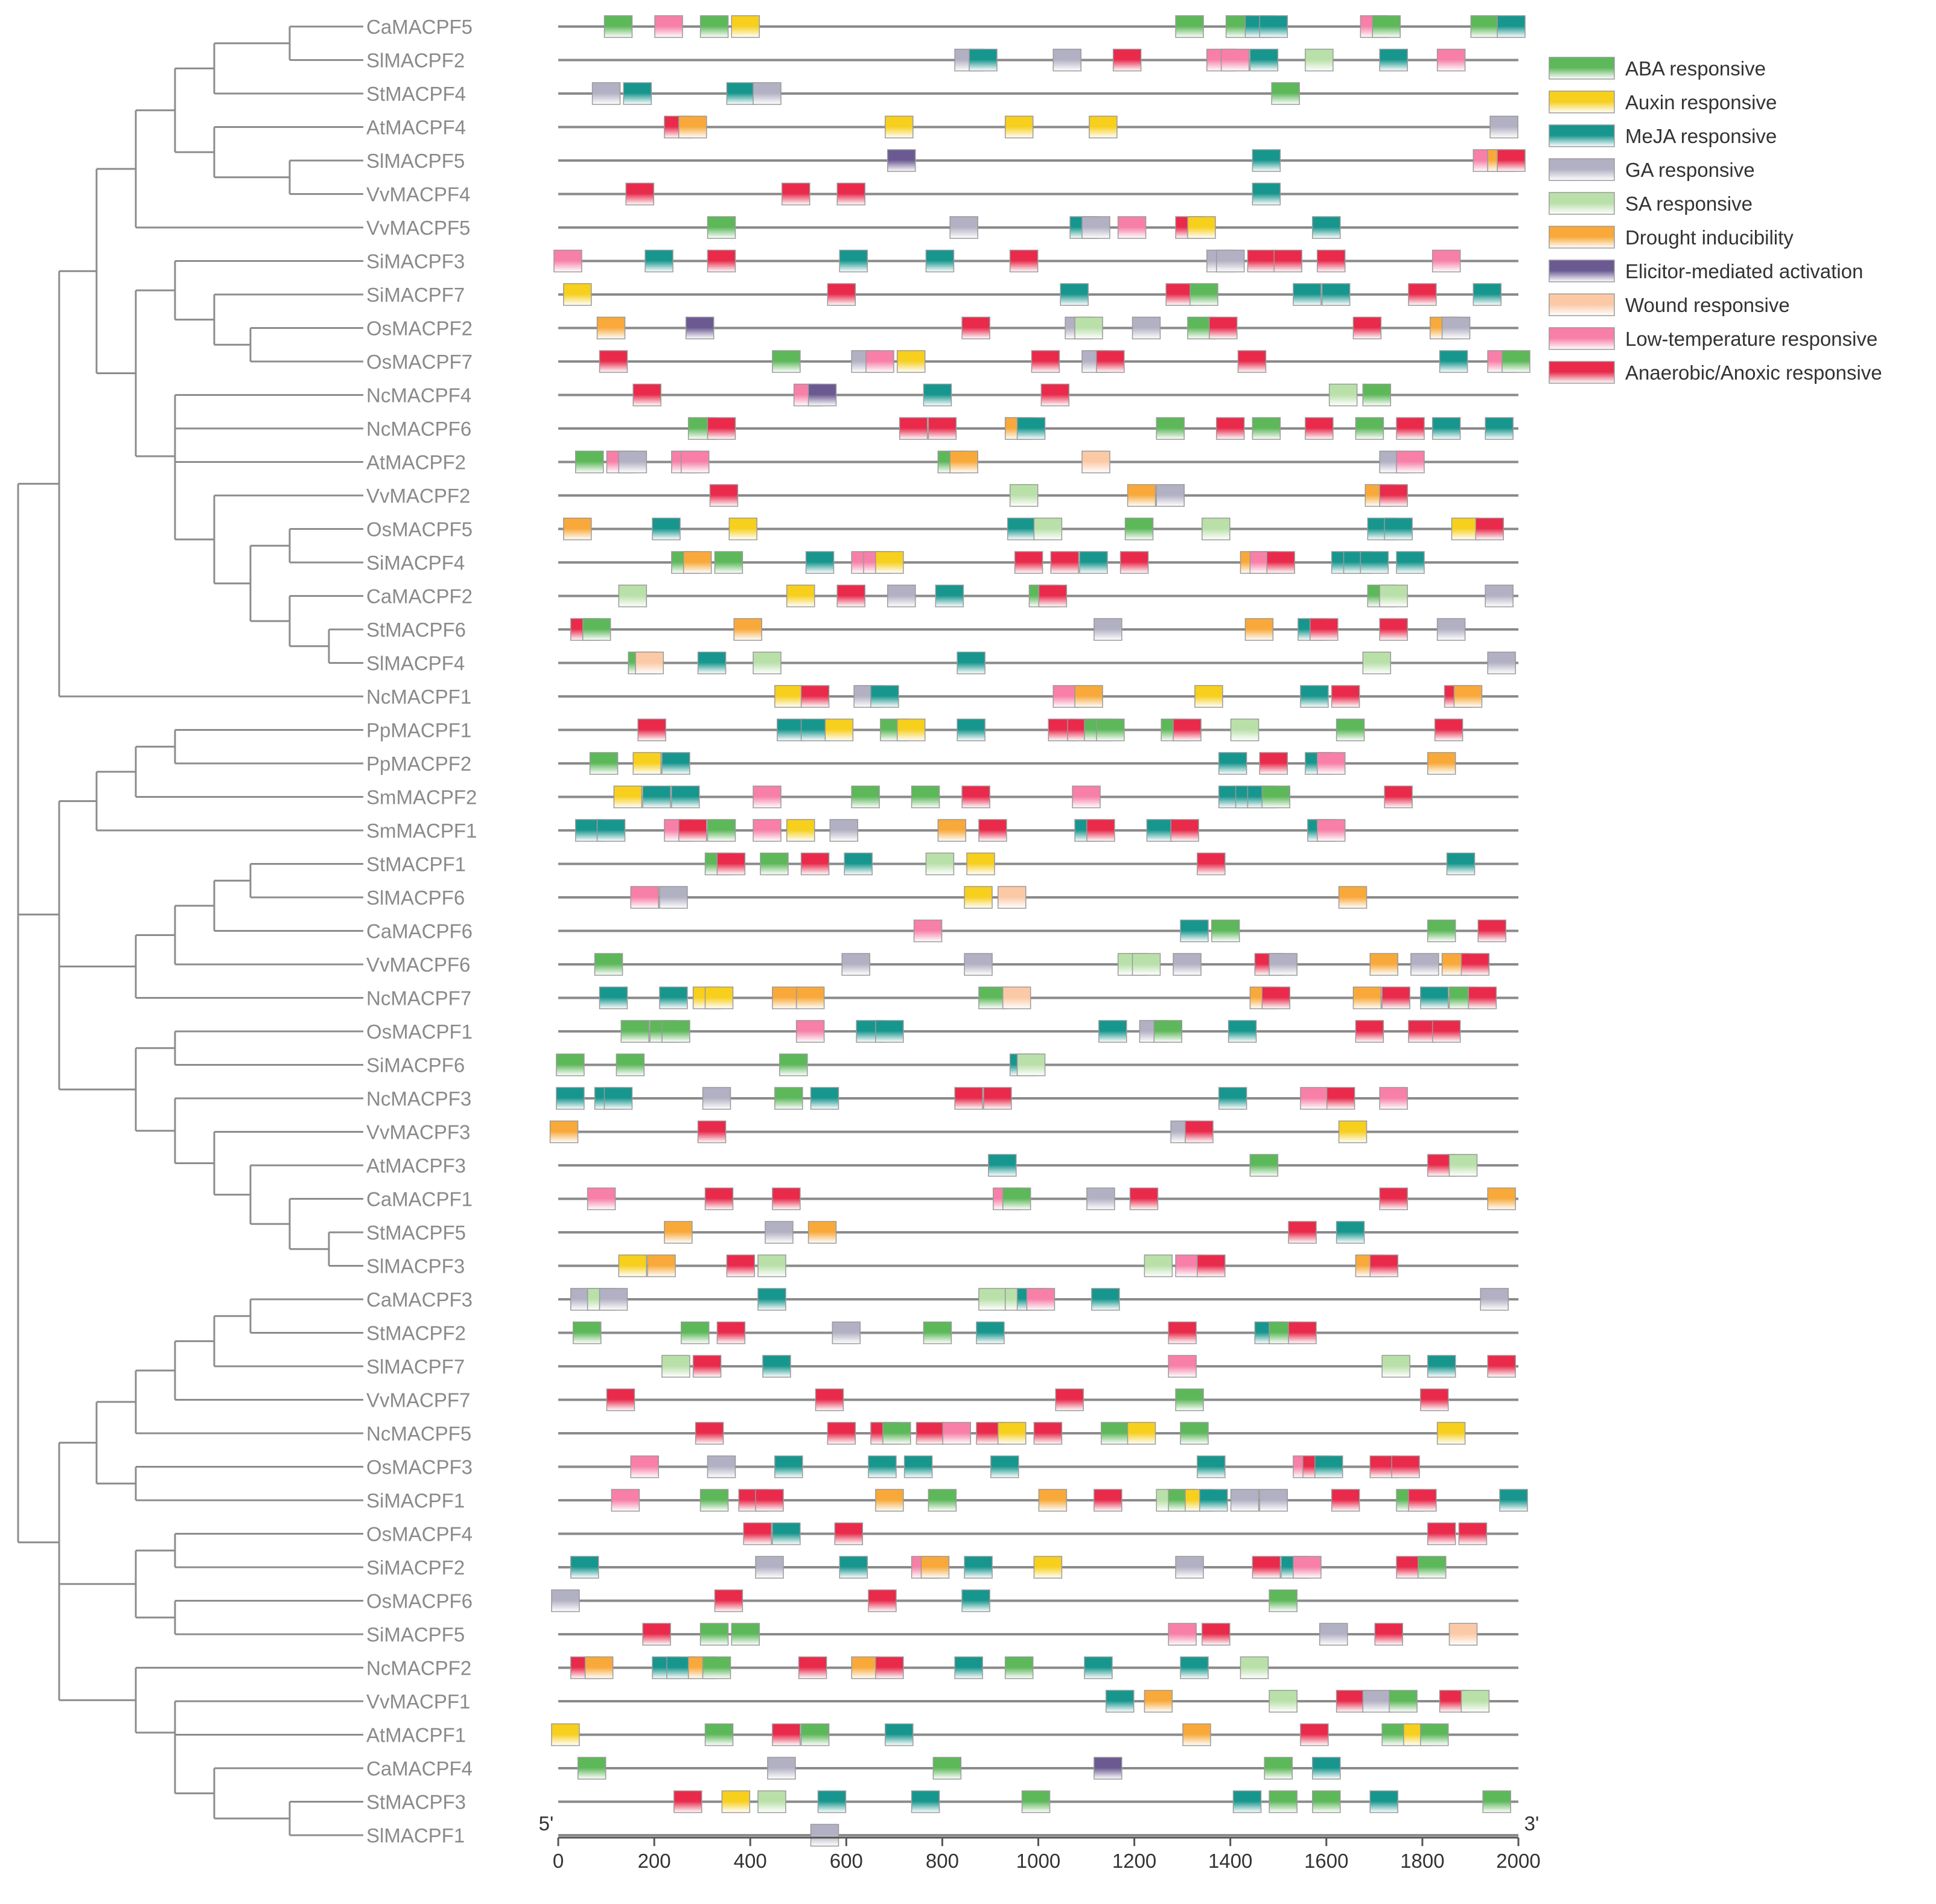  I want to click on gene-row: StMACPF2, so click(942, 1333).